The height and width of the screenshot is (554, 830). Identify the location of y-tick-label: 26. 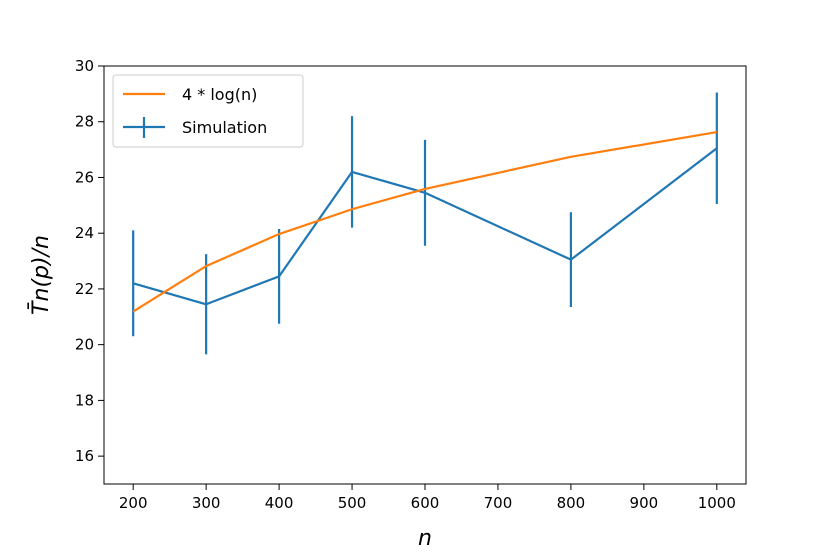
(84, 177).